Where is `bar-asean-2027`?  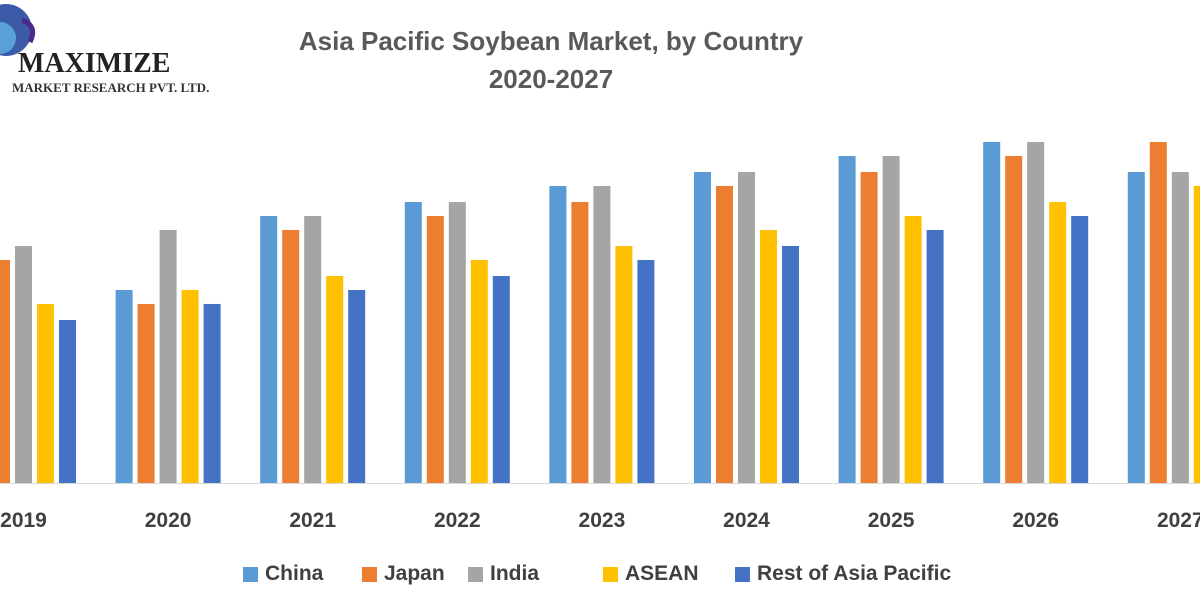 bar-asean-2027 is located at coordinates (1196, 334).